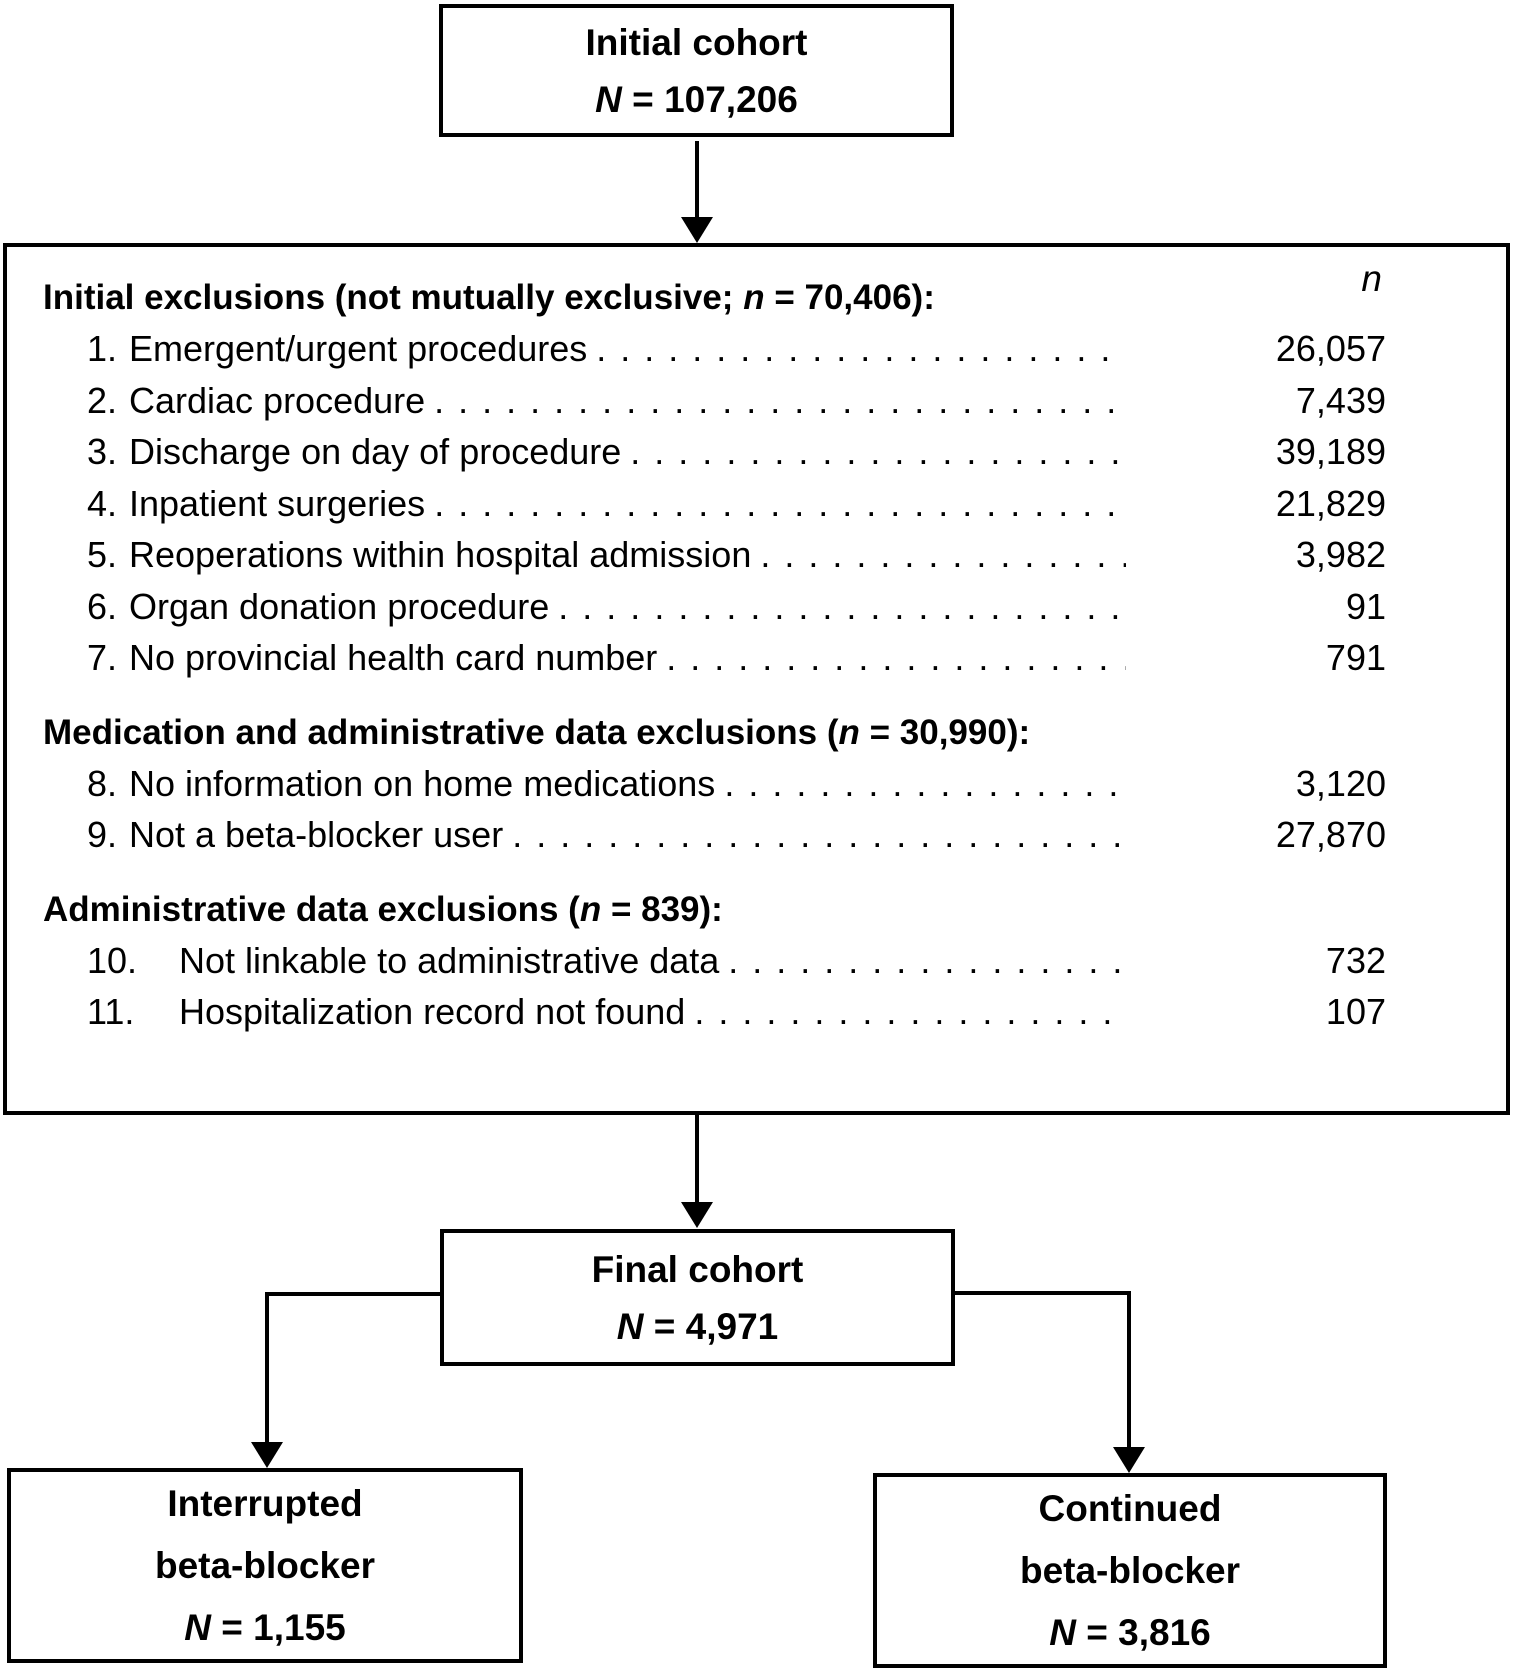  What do you see at coordinates (1371, 278) in the screenshot?
I see `n-column-header: n` at bounding box center [1371, 278].